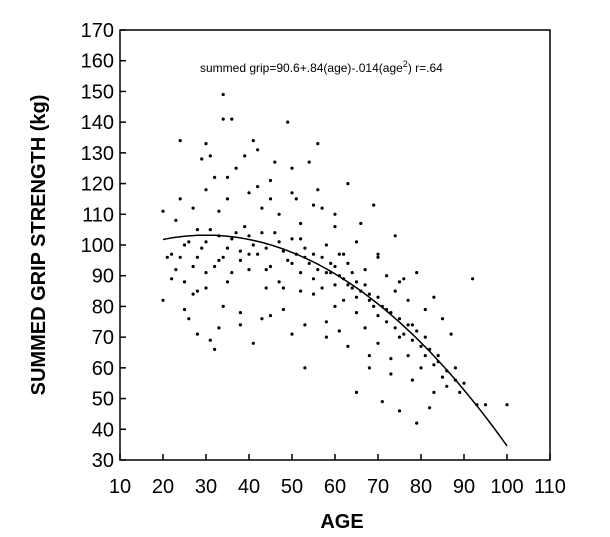 The width and height of the screenshot is (610, 537). What do you see at coordinates (97, 123) in the screenshot?
I see `y-tick-label: 140` at bounding box center [97, 123].